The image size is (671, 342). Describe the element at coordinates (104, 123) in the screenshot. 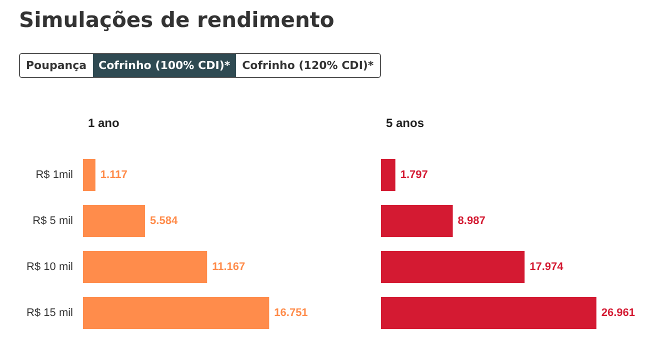

I see `chart-title: 1 ano` at that location.